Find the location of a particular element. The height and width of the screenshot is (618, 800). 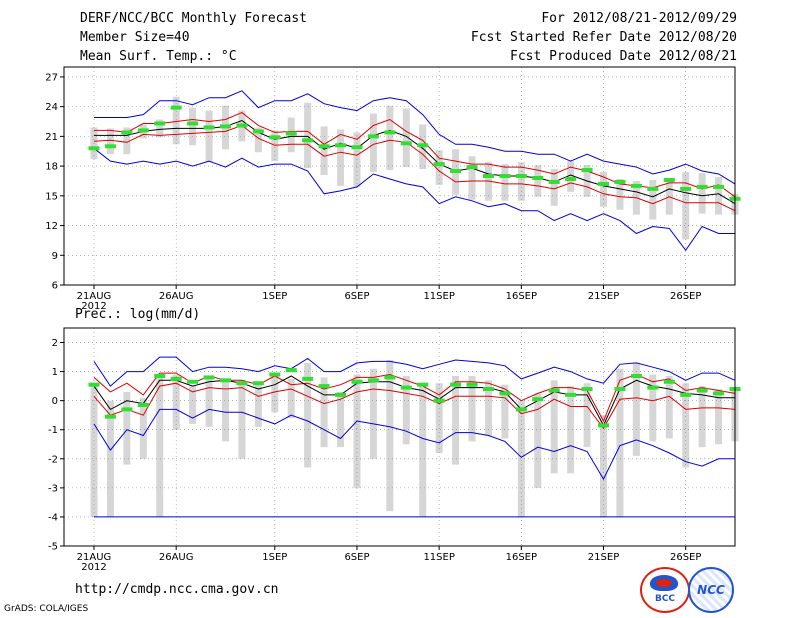

temp-line-upper is located at coordinates (415, 155).